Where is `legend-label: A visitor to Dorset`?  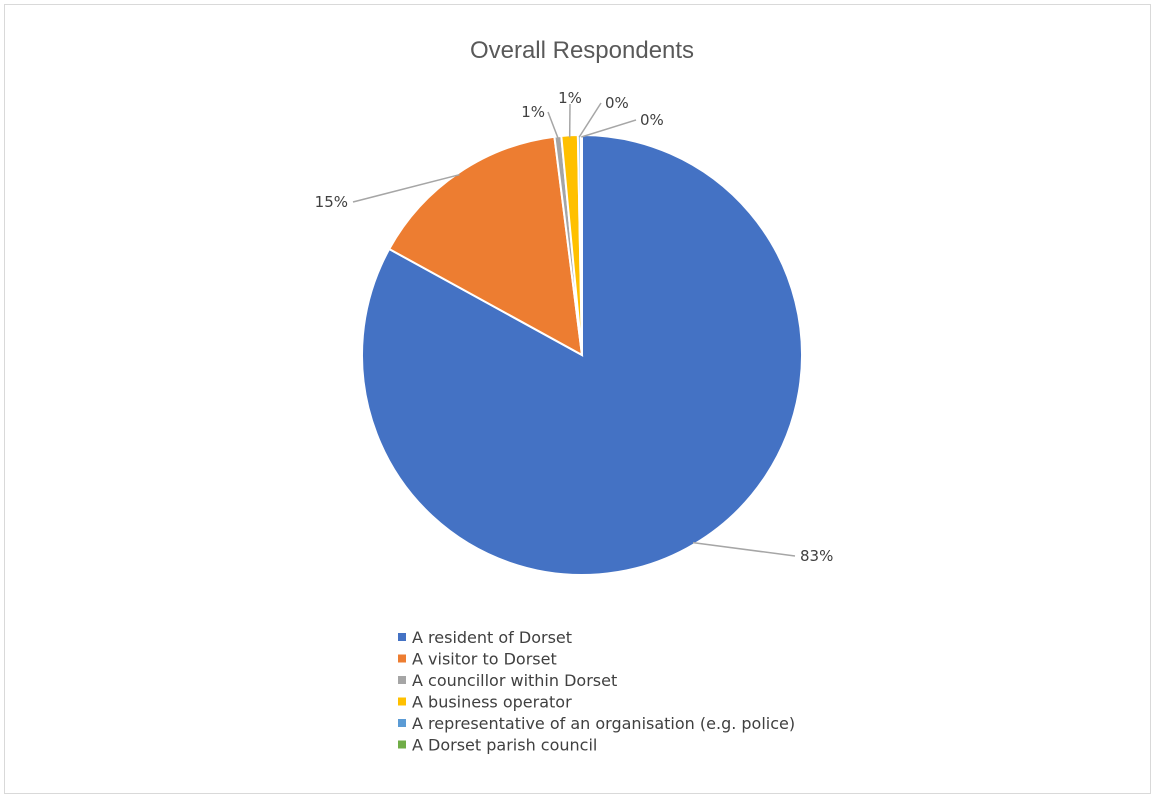
legend-label: A visitor to Dorset is located at coordinates (484, 659).